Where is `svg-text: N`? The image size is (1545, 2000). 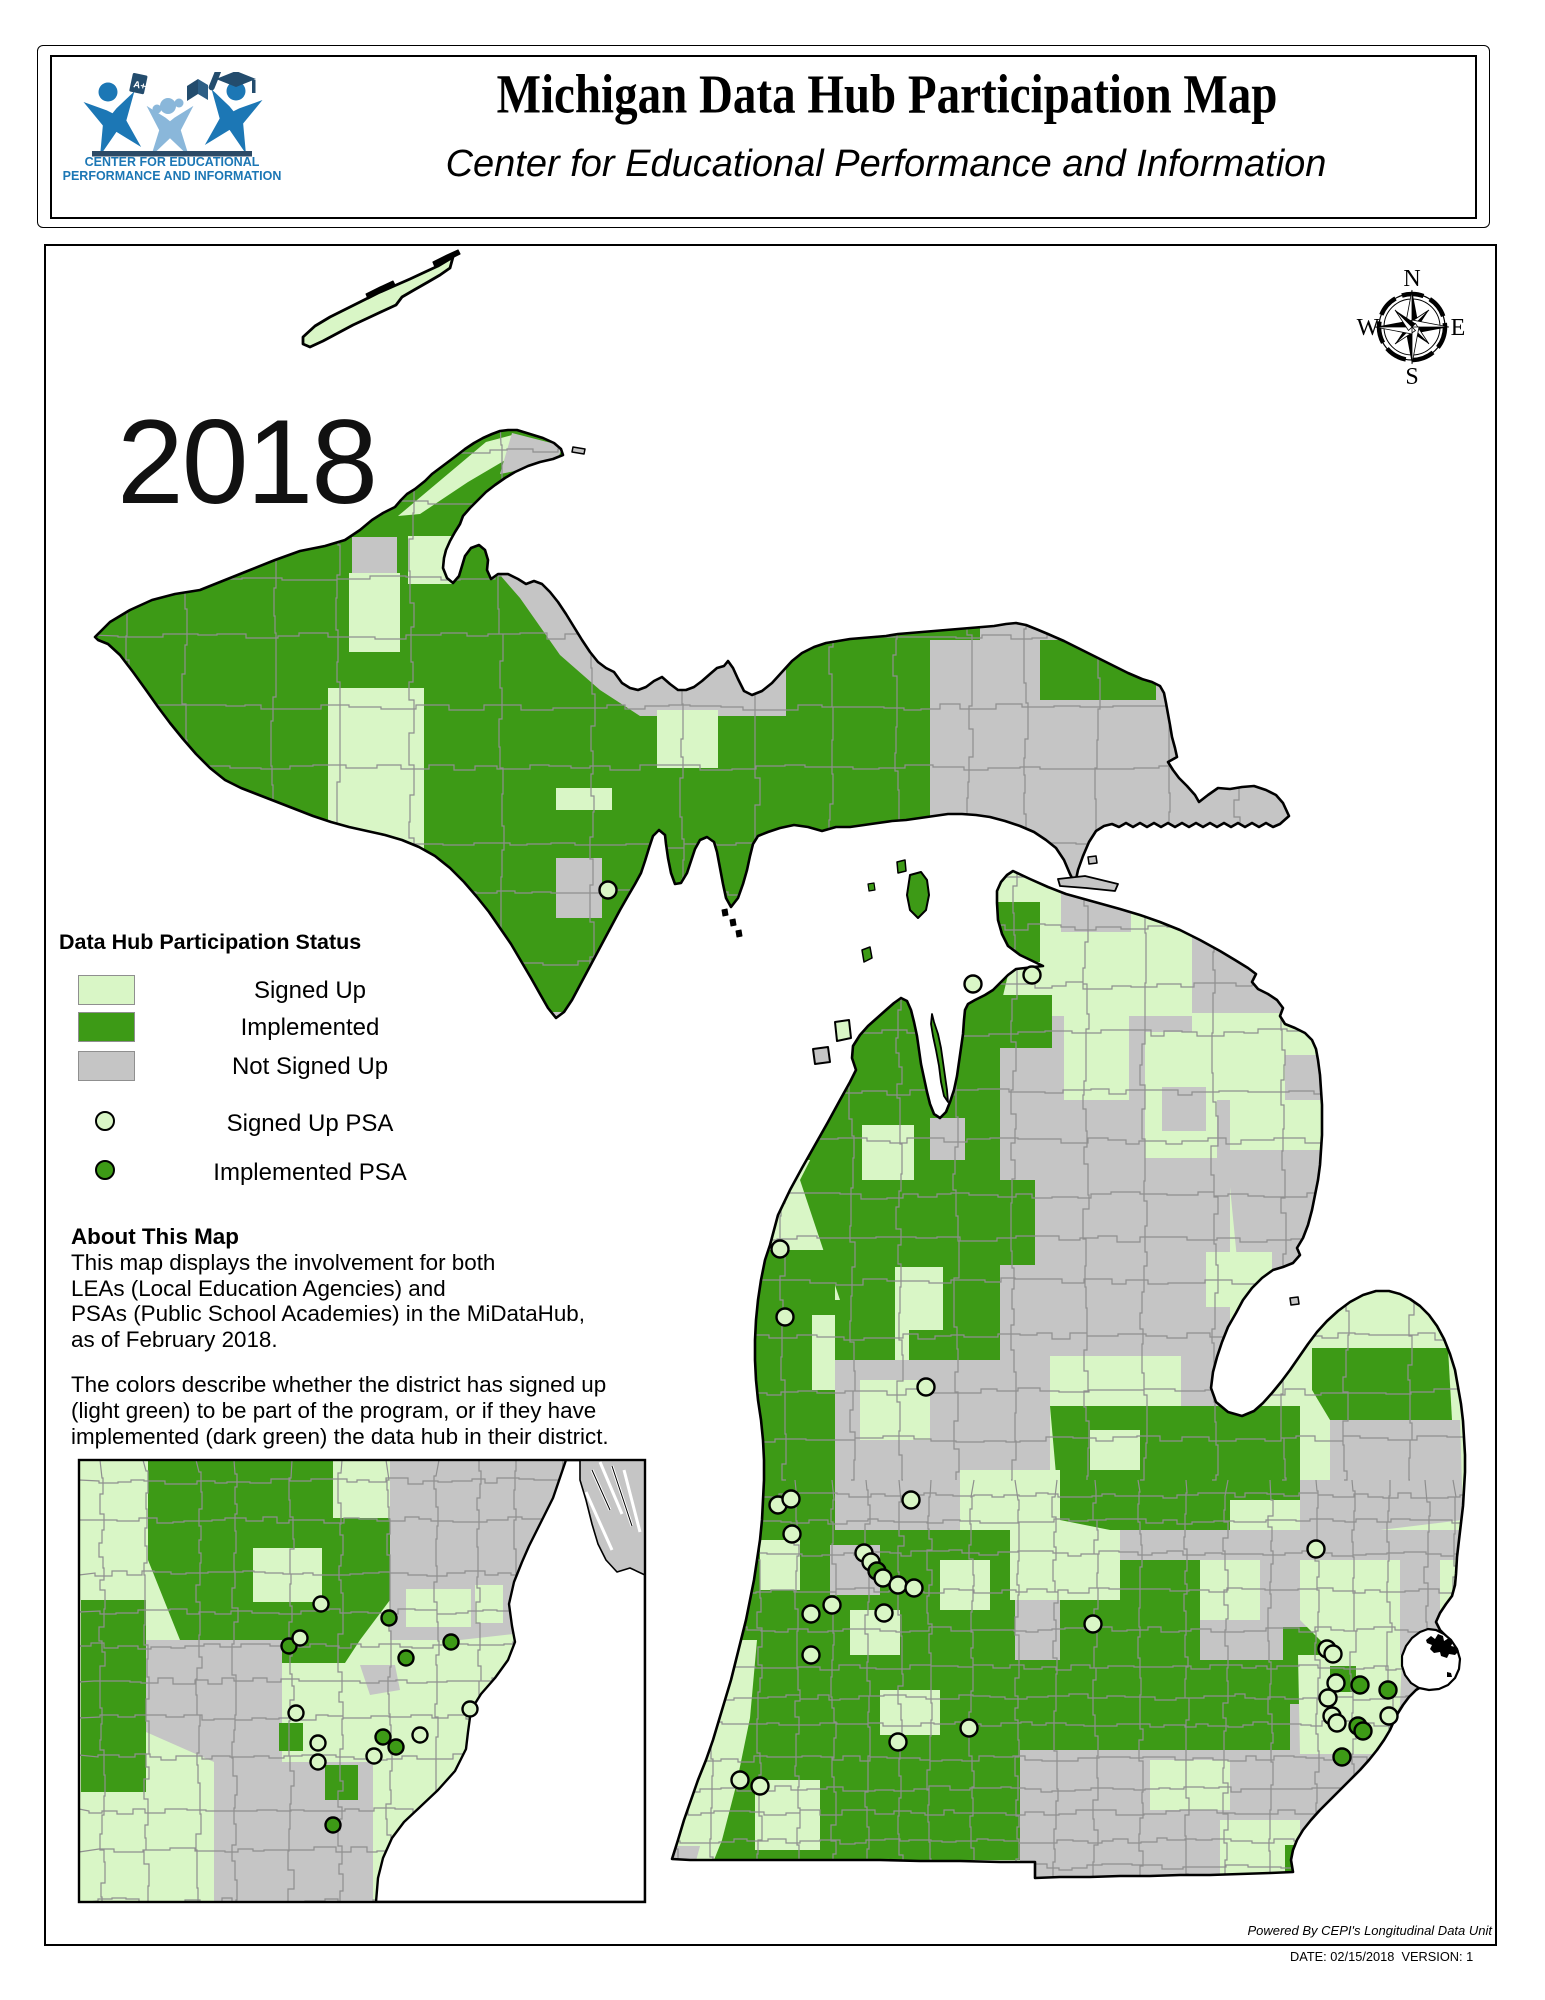
svg-text: N is located at coordinates (1411, 279).